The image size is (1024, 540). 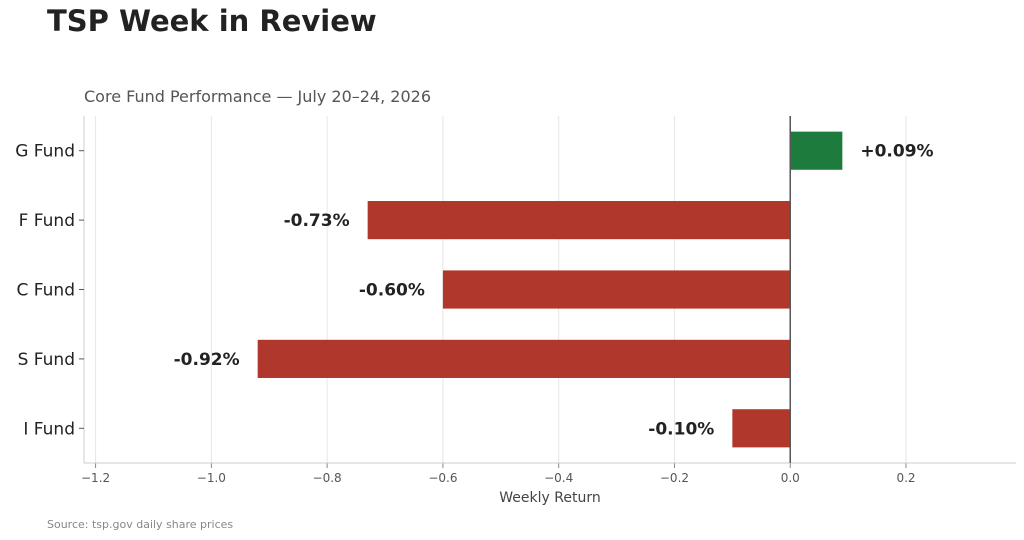 I want to click on data-label: -0.73%, so click(x=317, y=221).